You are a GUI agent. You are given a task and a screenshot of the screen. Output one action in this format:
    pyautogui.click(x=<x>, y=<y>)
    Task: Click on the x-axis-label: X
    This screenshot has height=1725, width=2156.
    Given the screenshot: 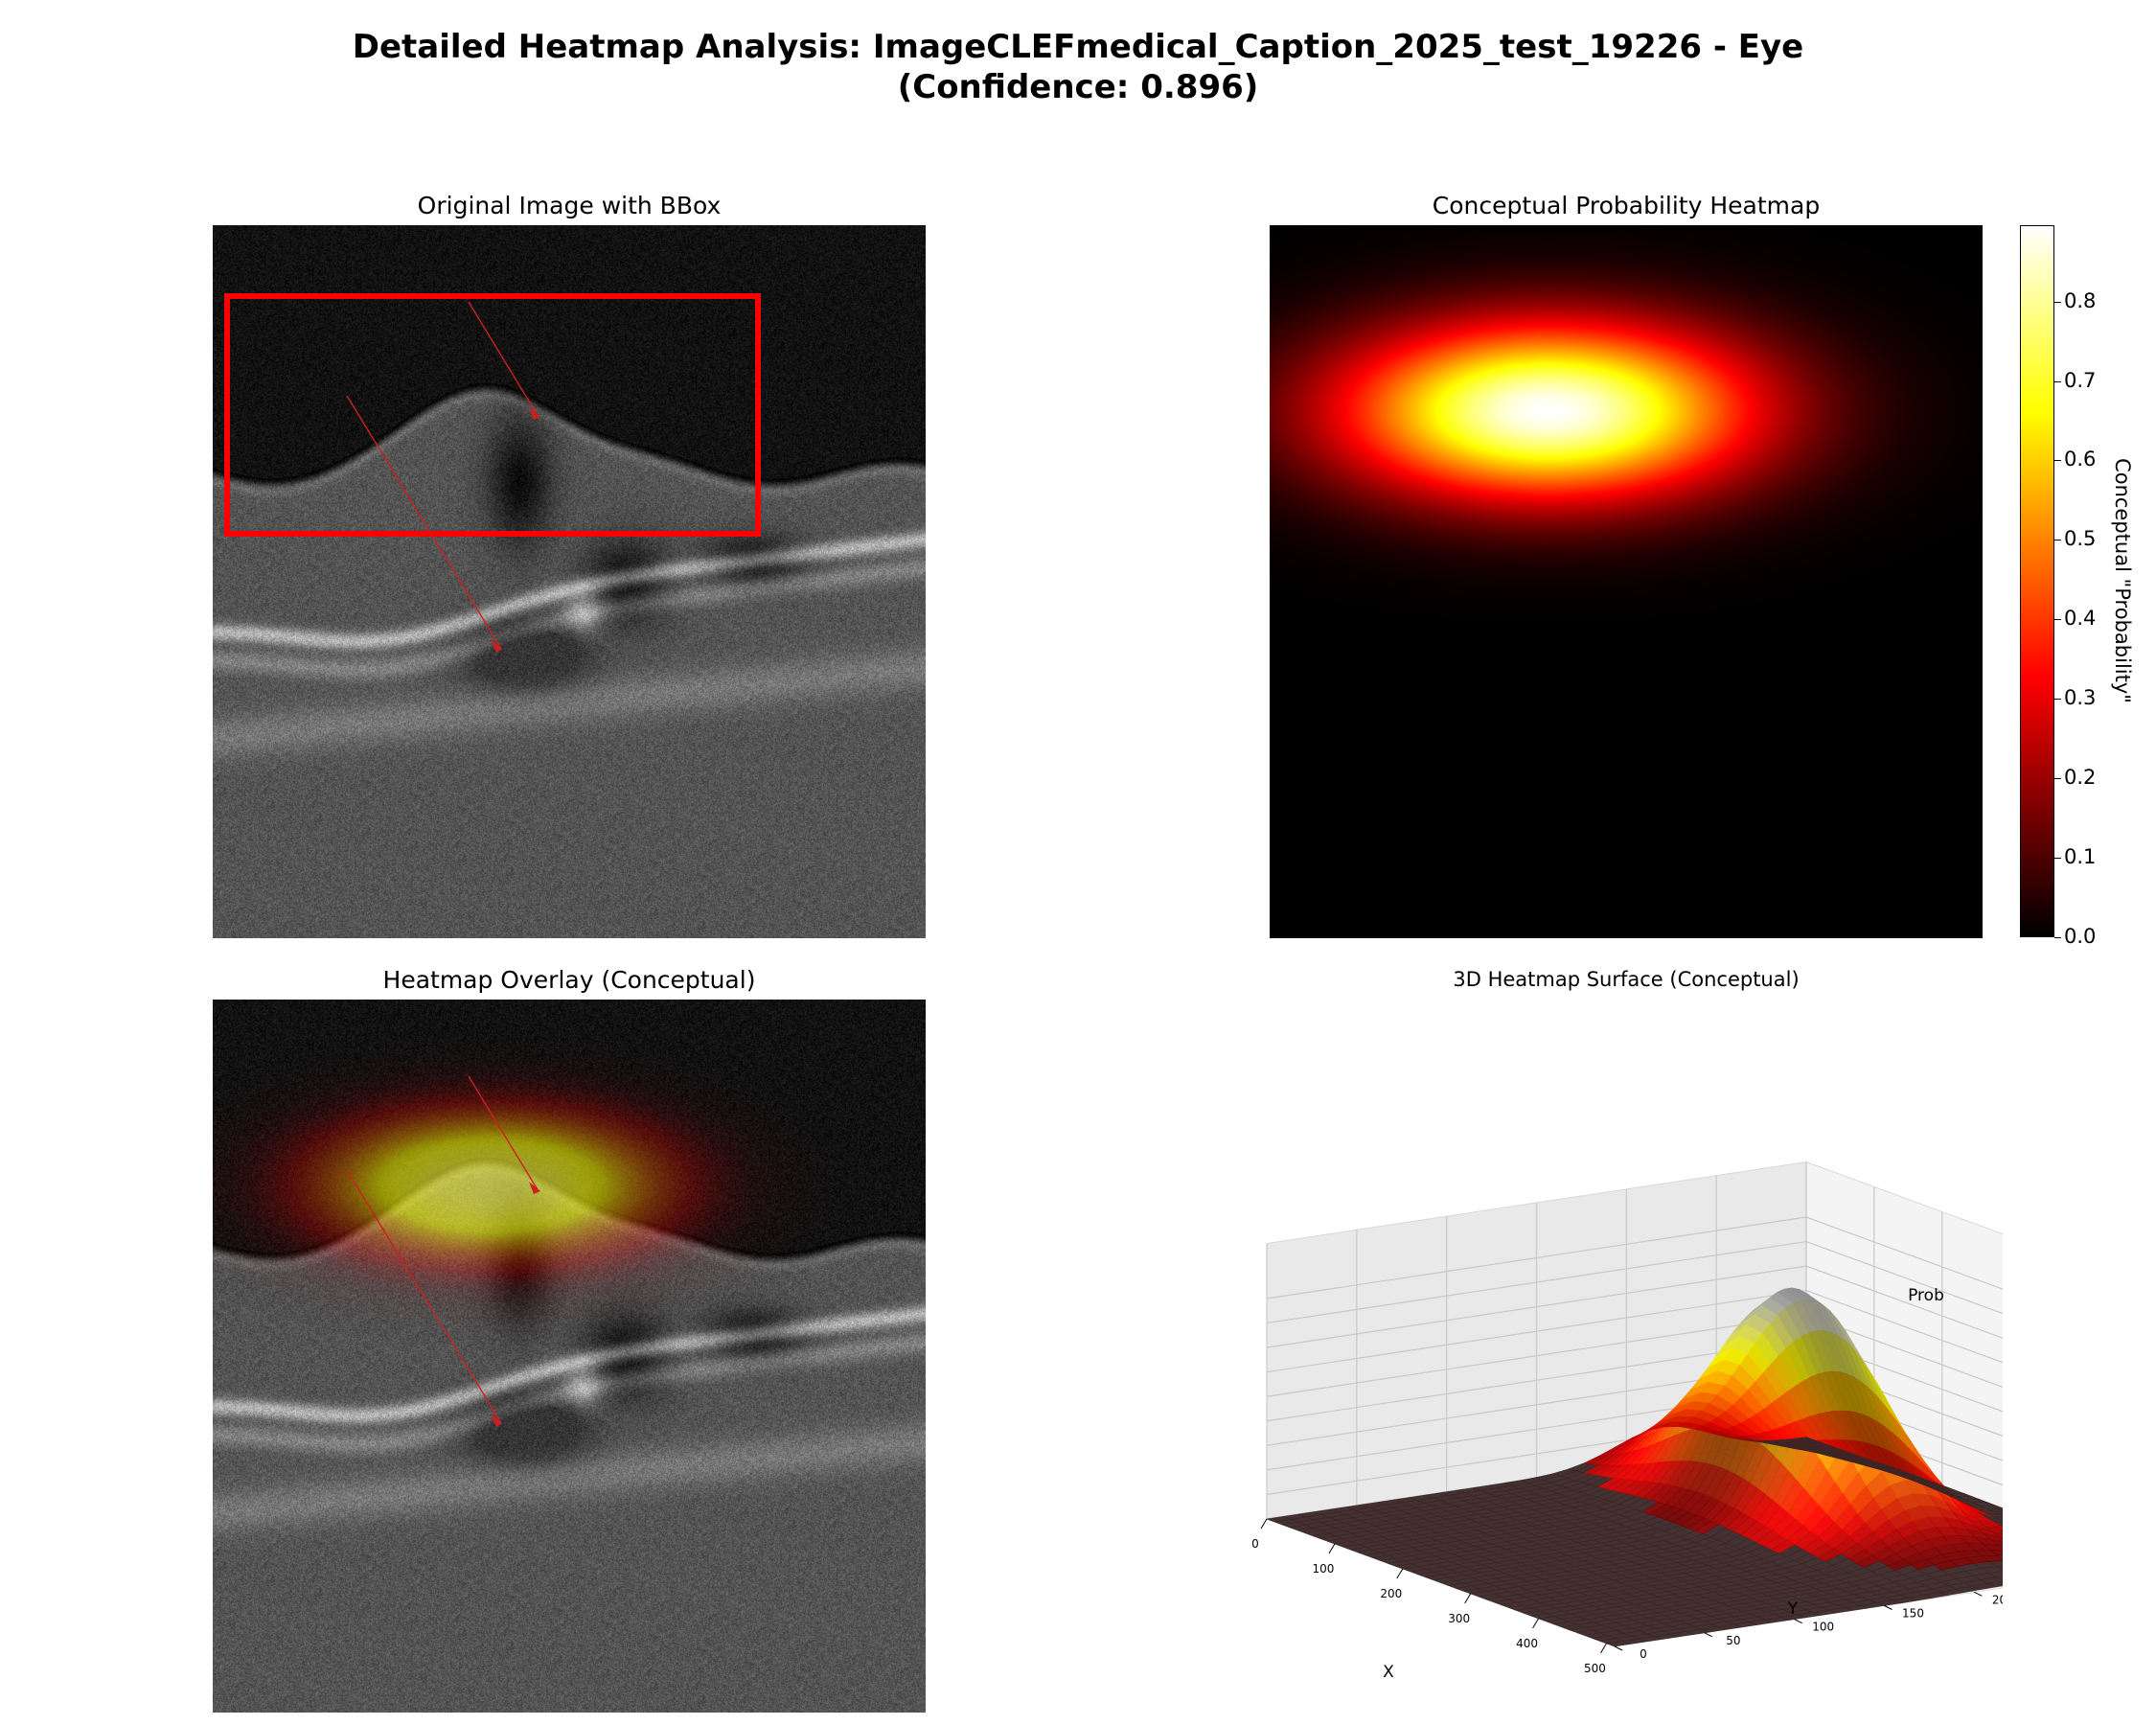 What is the action you would take?
    pyautogui.click(x=1388, y=1672)
    